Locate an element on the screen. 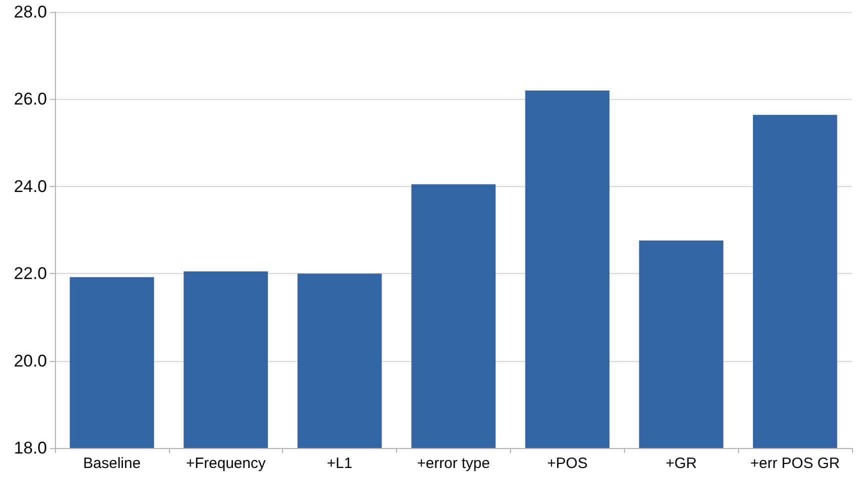  x-tick-label: +L1 is located at coordinates (339, 463).